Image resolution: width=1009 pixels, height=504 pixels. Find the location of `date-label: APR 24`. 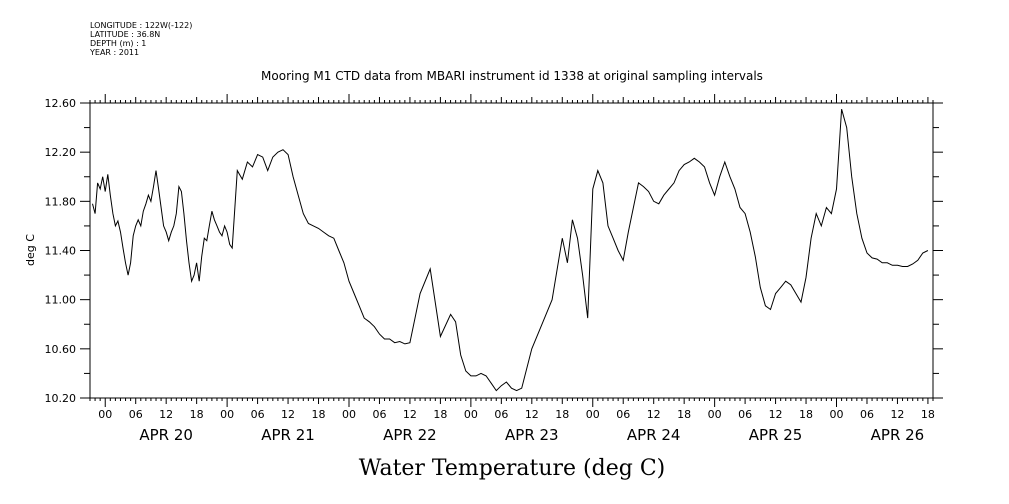

date-label: APR 24 is located at coordinates (654, 435).